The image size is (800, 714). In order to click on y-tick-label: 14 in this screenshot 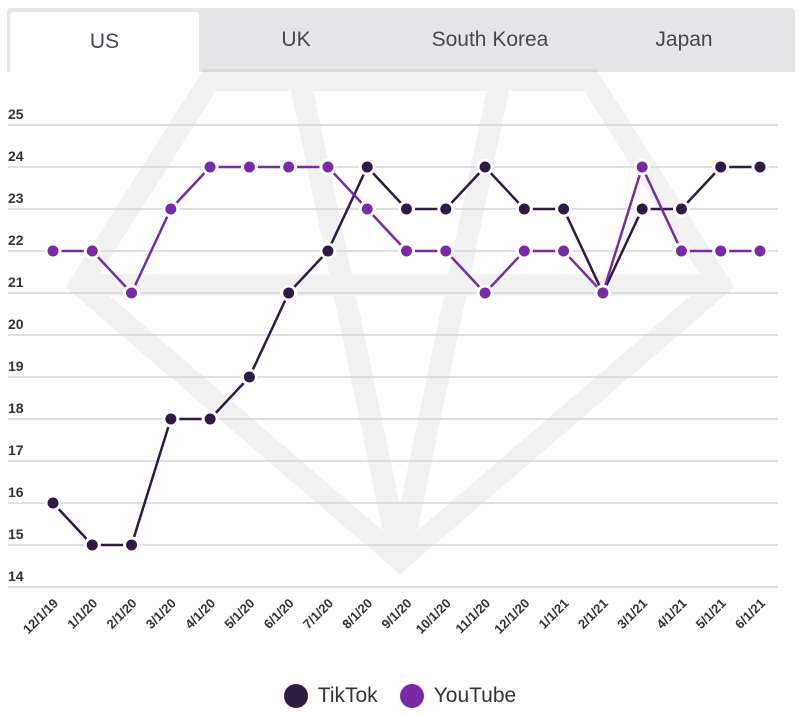, I will do `click(16, 576)`.